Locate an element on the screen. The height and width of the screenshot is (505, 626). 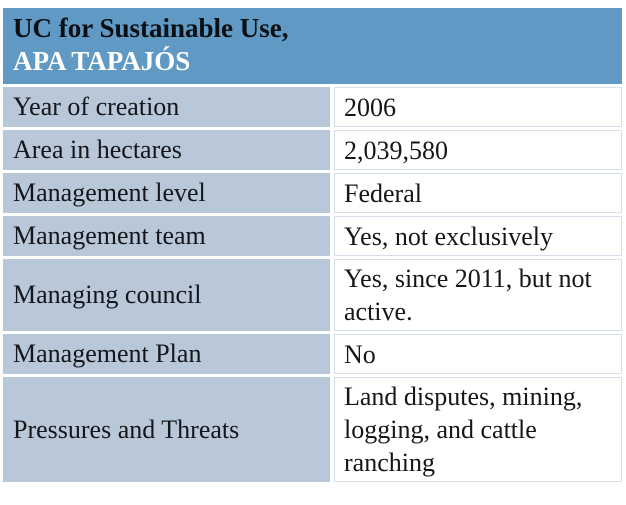
table-title-line2: APA TAPAJÓS is located at coordinates (102, 61).